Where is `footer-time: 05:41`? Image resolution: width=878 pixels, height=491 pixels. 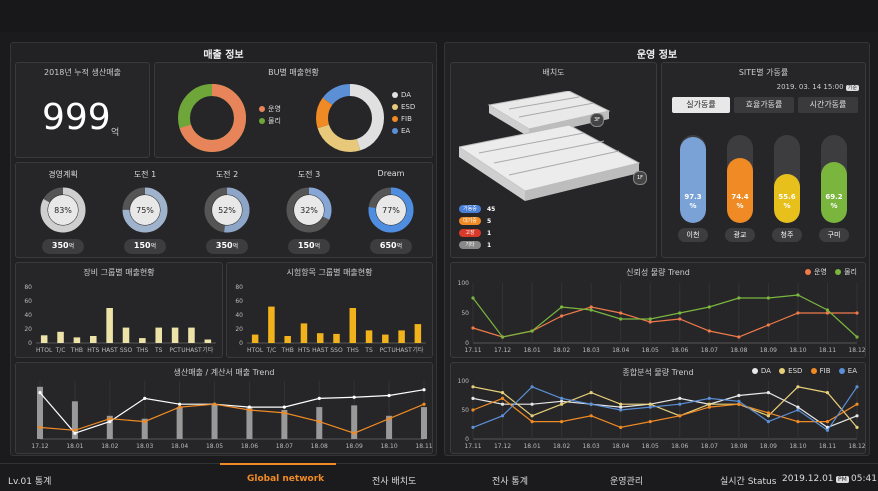
footer-time: 05:41 is located at coordinates (864, 479).